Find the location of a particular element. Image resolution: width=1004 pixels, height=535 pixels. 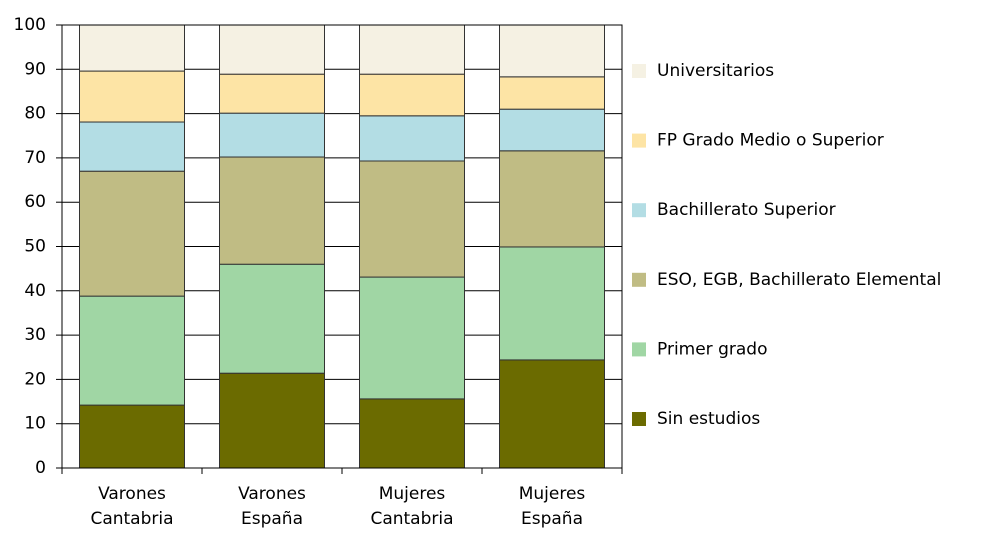

y-tick-label: 50 is located at coordinates (35, 247).